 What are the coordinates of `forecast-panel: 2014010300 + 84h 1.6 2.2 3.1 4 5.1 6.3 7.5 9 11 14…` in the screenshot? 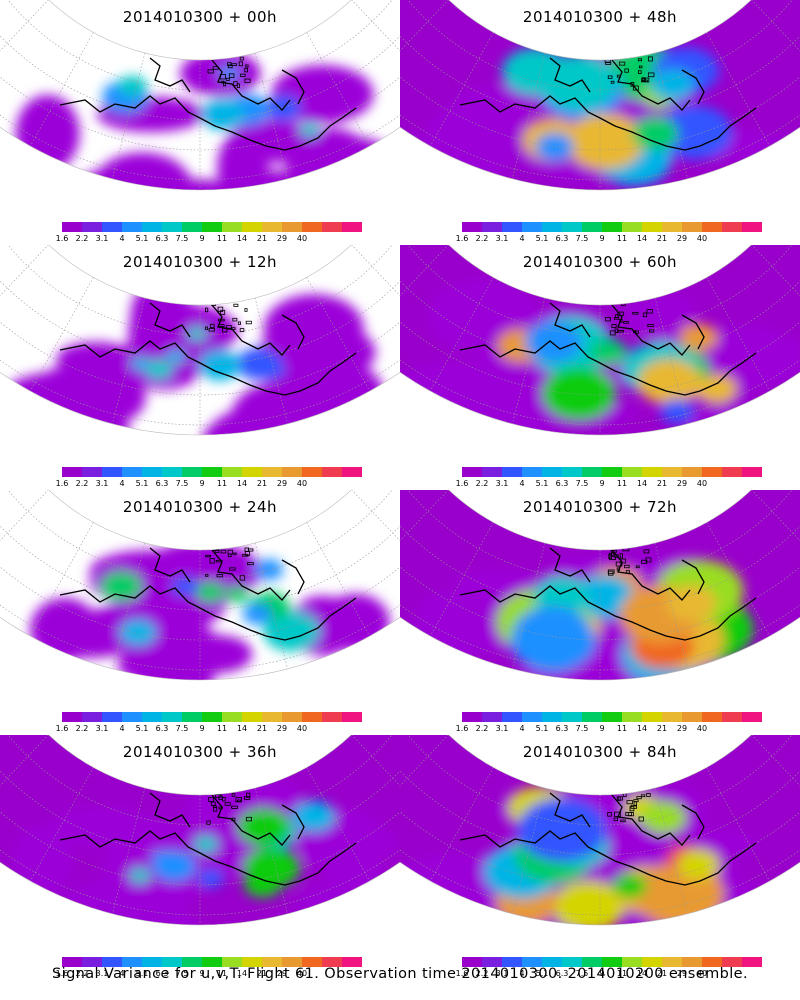 It's located at (600, 857).